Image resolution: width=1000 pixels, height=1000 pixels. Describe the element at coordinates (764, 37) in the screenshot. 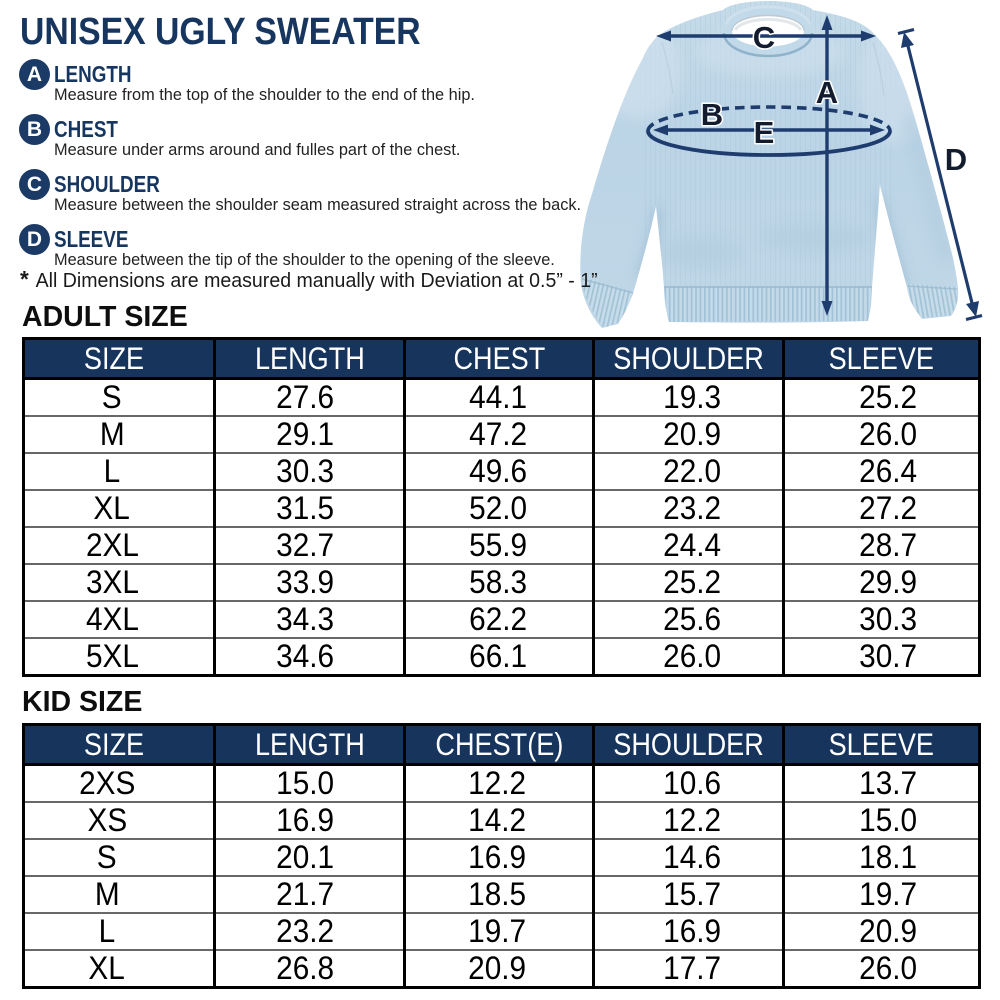

I see `svg-text: C` at that location.